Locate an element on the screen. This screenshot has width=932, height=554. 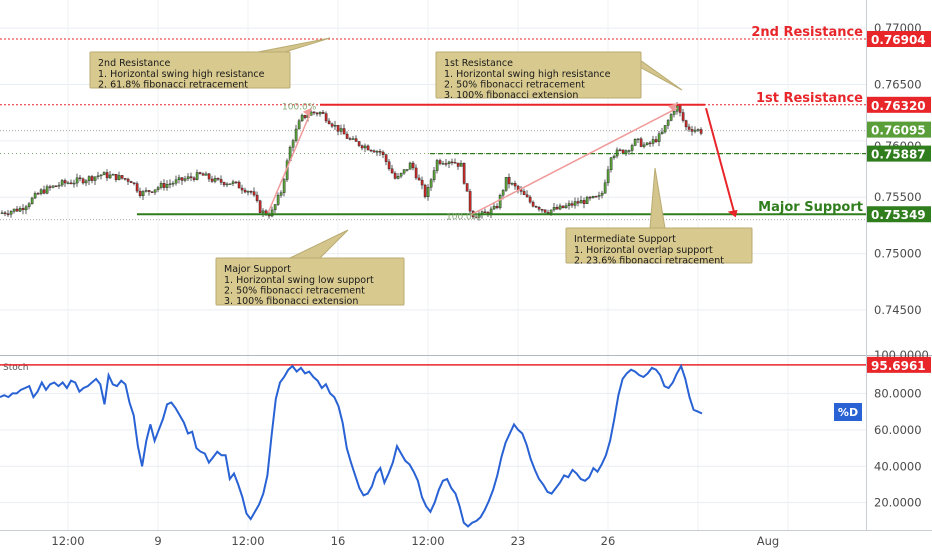
price-tag-2nd-resistance-bg is located at coordinates (899, 38).